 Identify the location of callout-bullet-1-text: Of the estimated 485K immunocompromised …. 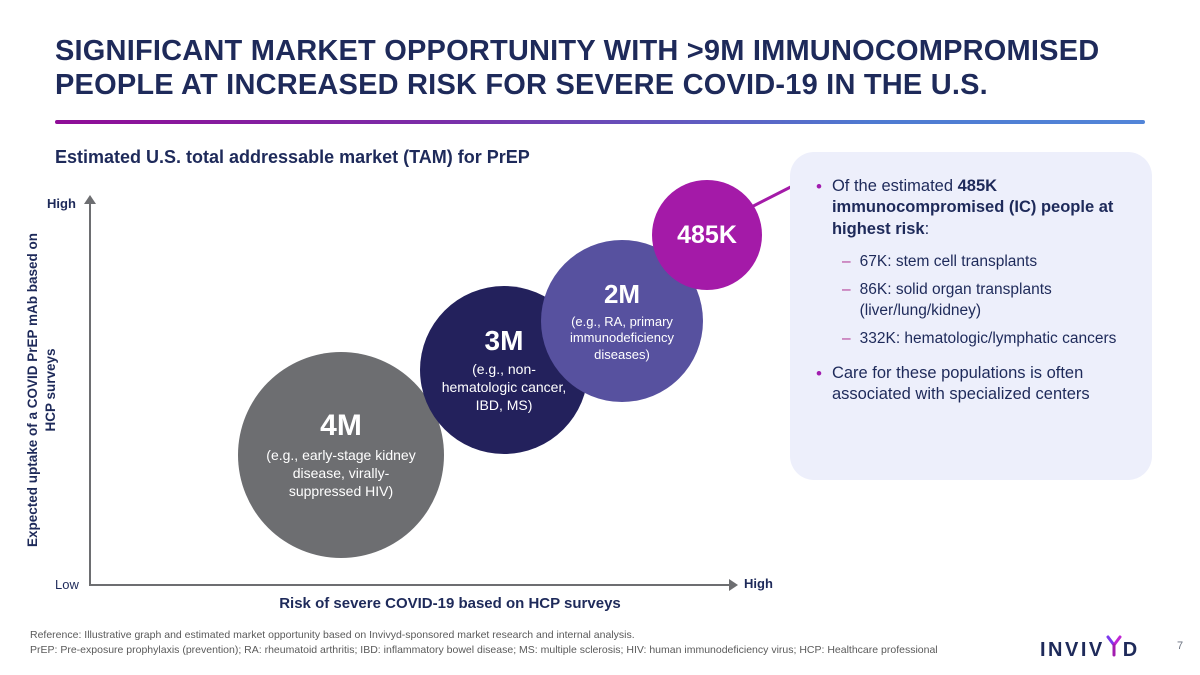
(972, 207).